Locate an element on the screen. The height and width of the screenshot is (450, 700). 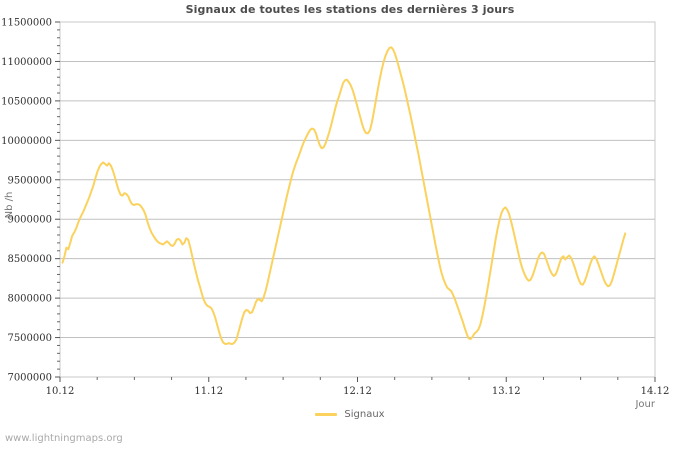
y-tick-label: 10000000 is located at coordinates (26, 141).